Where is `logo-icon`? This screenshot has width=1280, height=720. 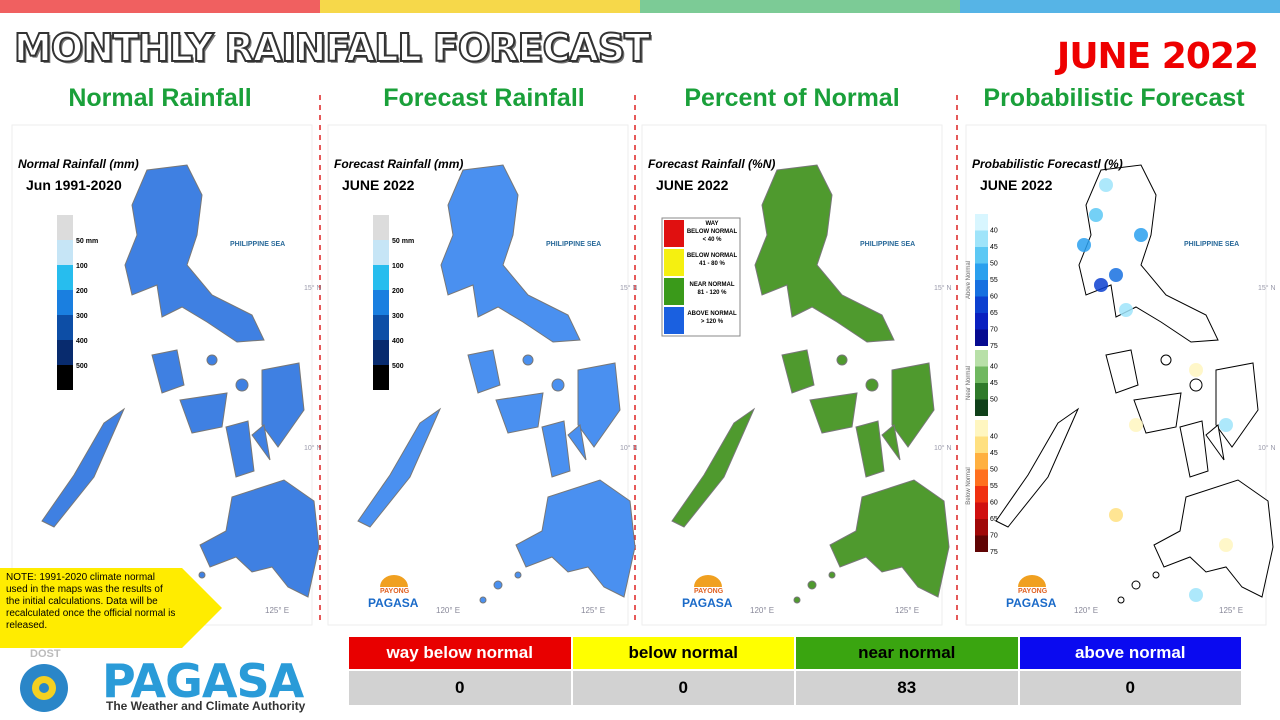
logo-icon is located at coordinates (44, 688).